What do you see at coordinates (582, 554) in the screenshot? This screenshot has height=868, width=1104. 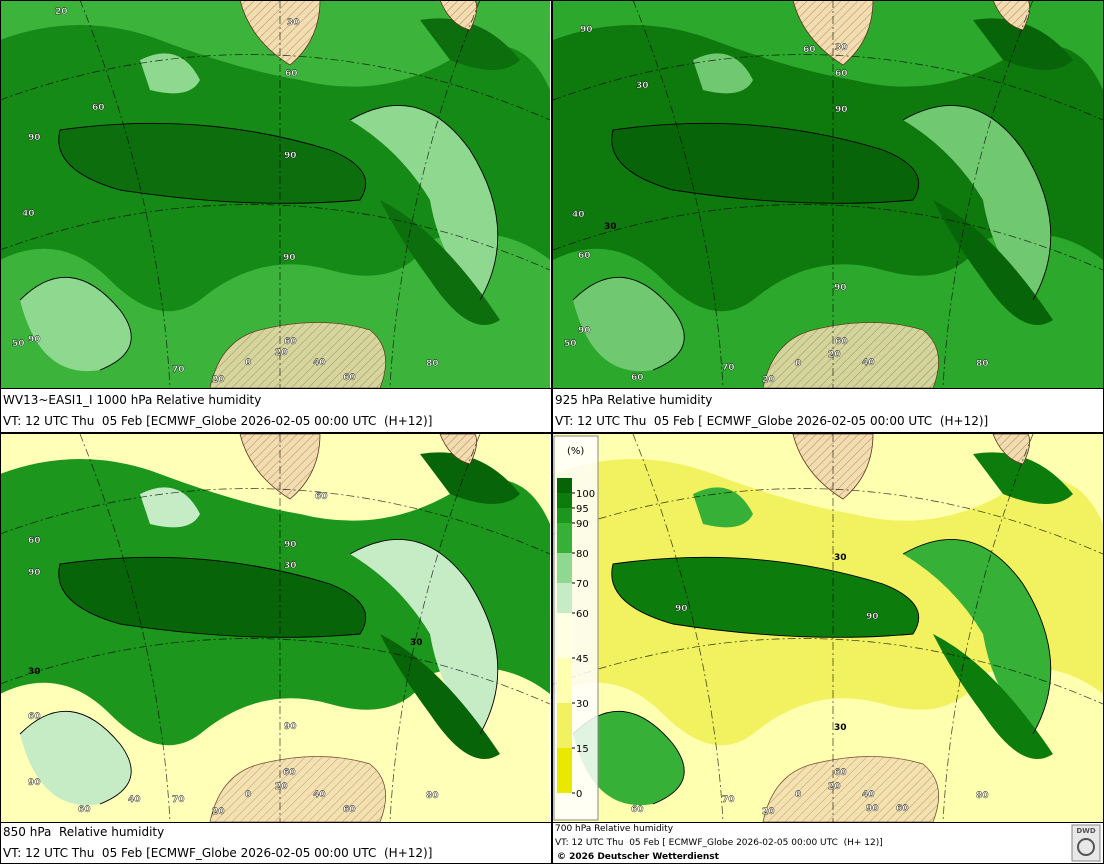 I see `legend-tick-label: 80` at bounding box center [582, 554].